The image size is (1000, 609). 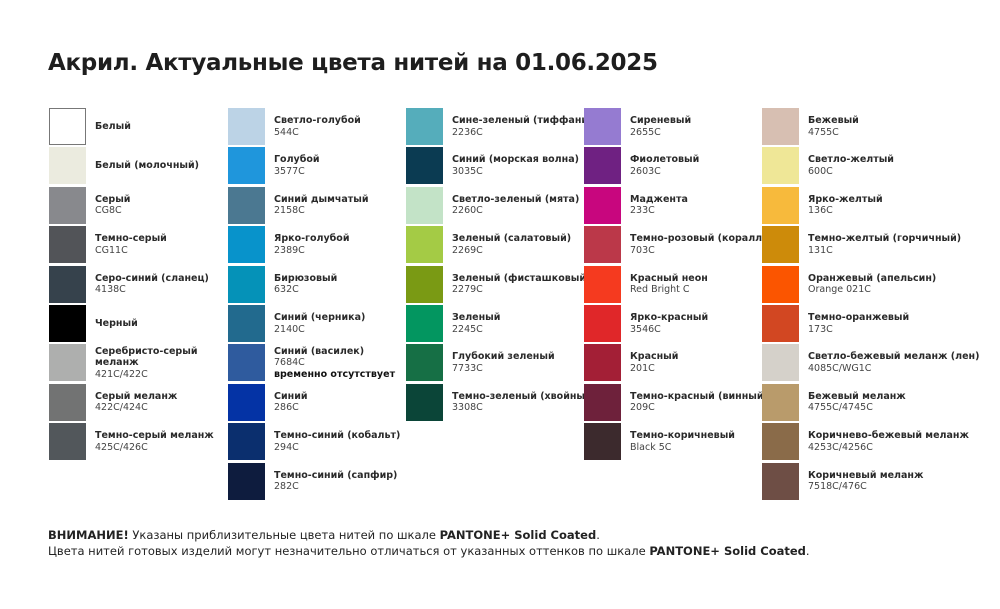 What do you see at coordinates (319, 351) in the screenshot?
I see `color-name: Синий (василек)` at bounding box center [319, 351].